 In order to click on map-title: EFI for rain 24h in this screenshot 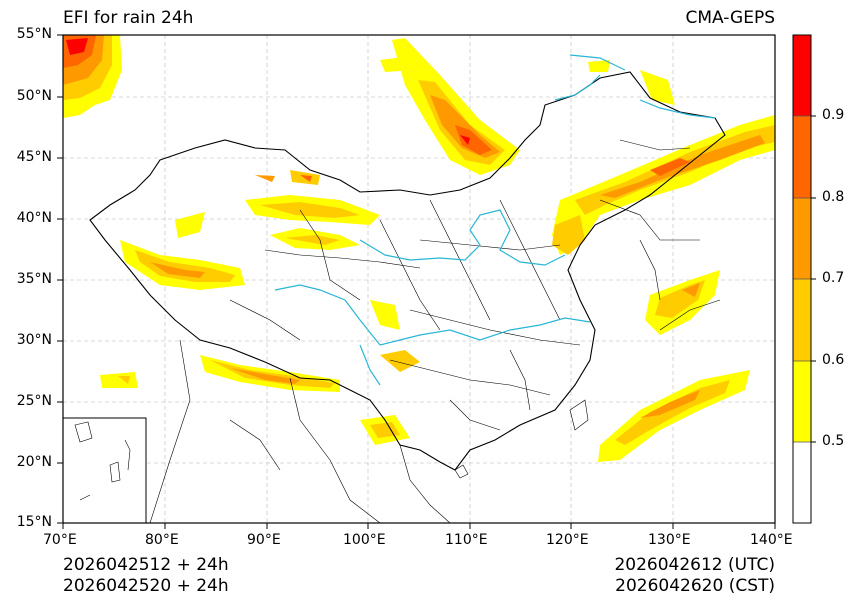, I will do `click(128, 18)`.